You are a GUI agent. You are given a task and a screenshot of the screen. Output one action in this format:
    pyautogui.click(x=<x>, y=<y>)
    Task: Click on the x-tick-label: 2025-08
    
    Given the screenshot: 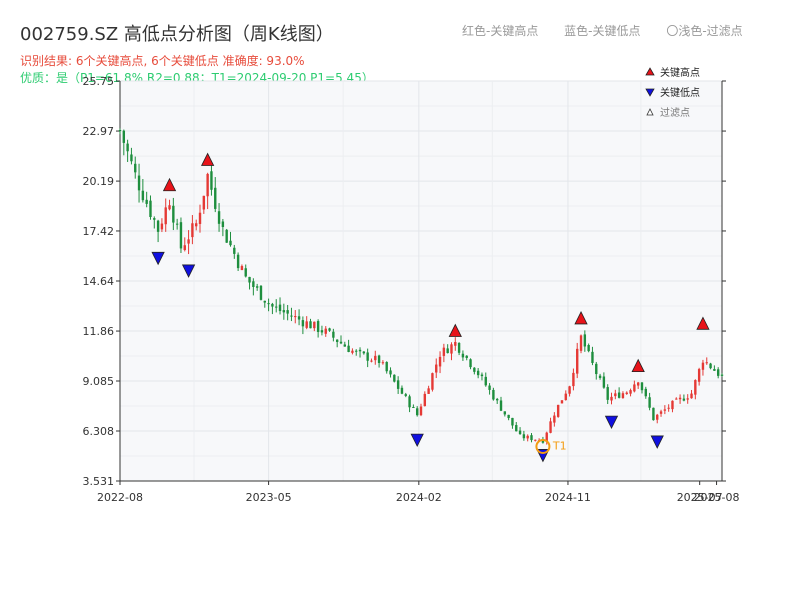 What is the action you would take?
    pyautogui.click(x=717, y=497)
    